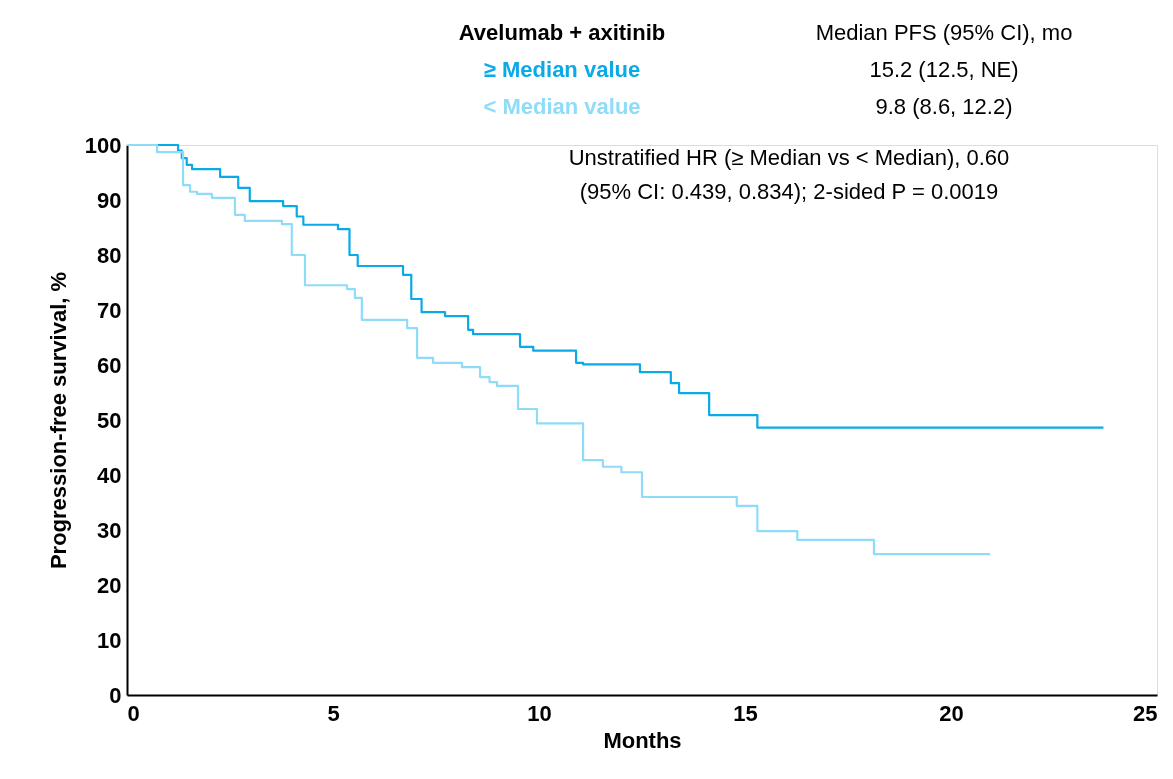 This screenshot has height=779, width=1173. Describe the element at coordinates (333, 713) in the screenshot. I see `x-tick-label: 5` at that location.